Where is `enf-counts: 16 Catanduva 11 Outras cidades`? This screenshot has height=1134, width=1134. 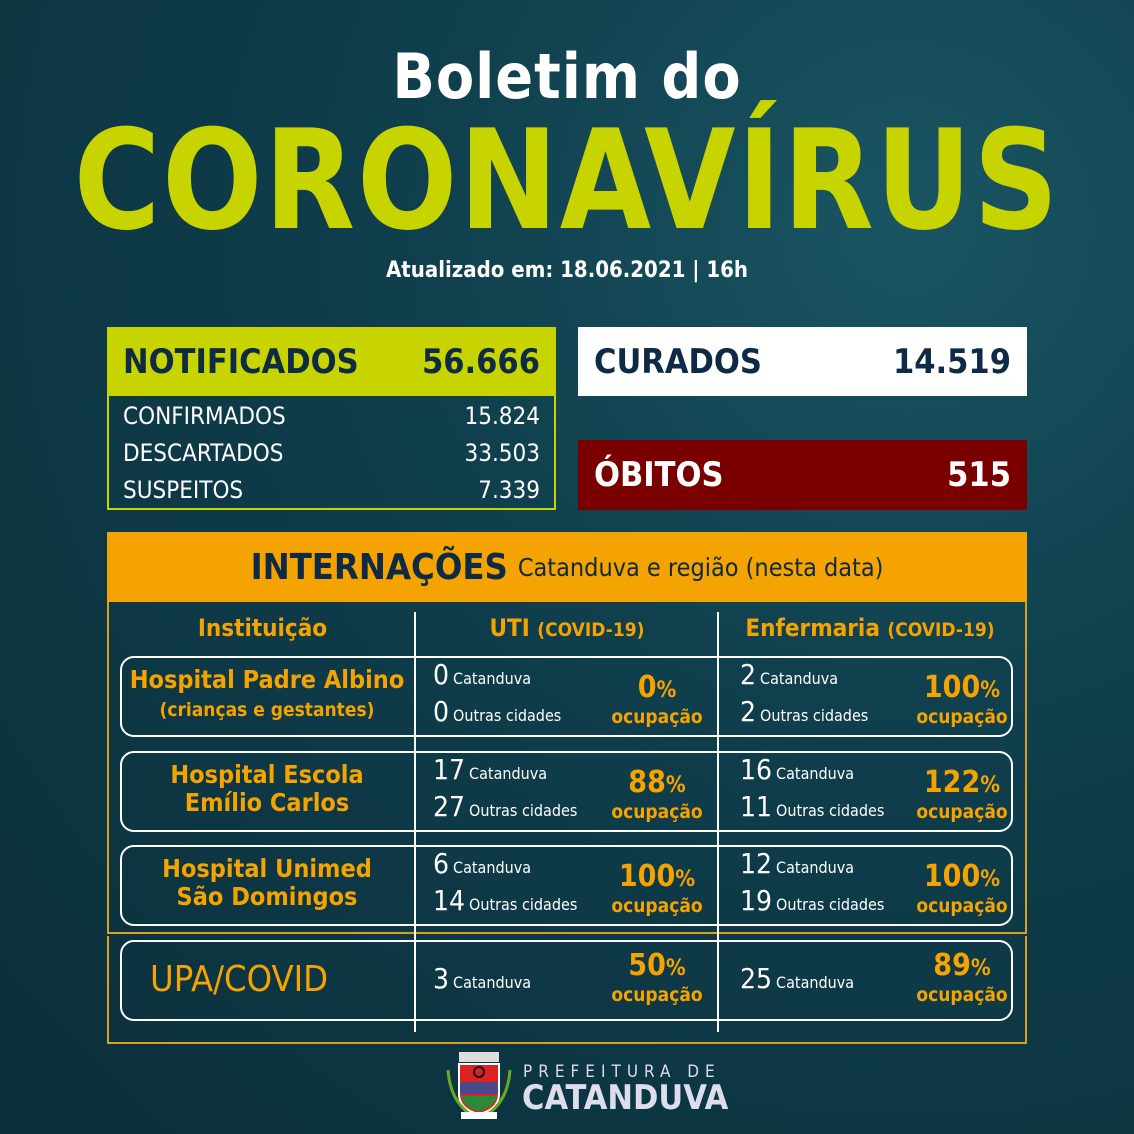 enf-counts: 16 Catanduva 11 Outras cidades is located at coordinates (885, 790).